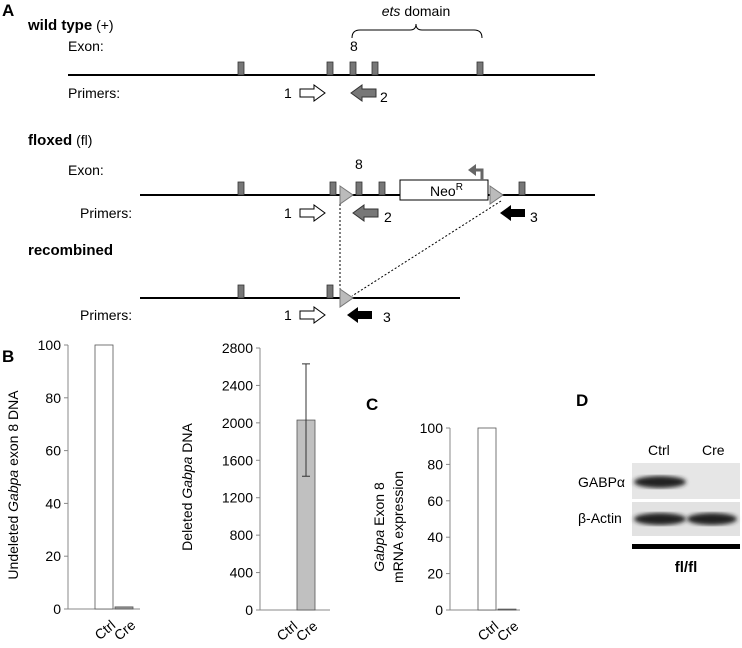 The width and height of the screenshot is (742, 648). Describe the element at coordinates (582, 400) in the screenshot. I see `panel-label: D` at that location.